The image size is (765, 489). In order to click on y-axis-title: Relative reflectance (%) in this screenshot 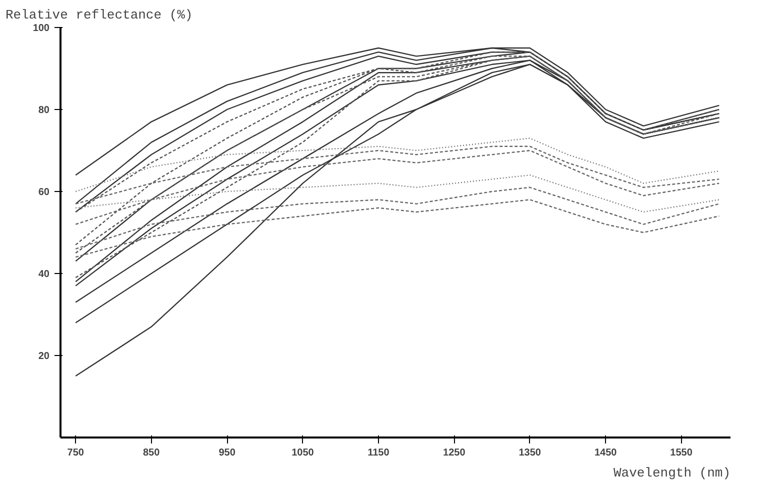, I will do `click(99, 15)`.